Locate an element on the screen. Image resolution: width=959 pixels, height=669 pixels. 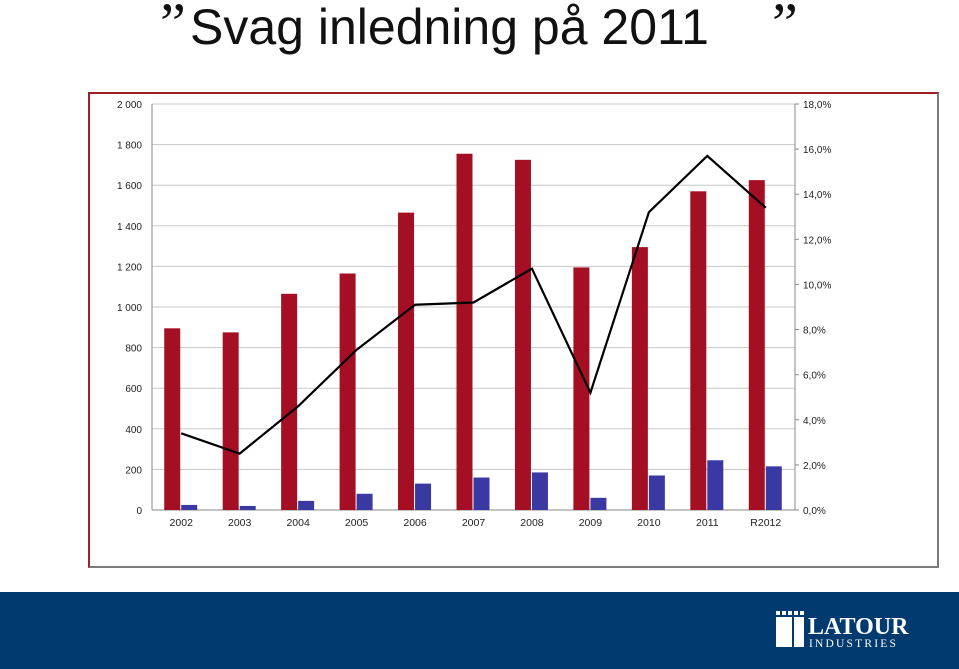
latour-logo: LATOUR INDUSTRIES is located at coordinates (842, 630).